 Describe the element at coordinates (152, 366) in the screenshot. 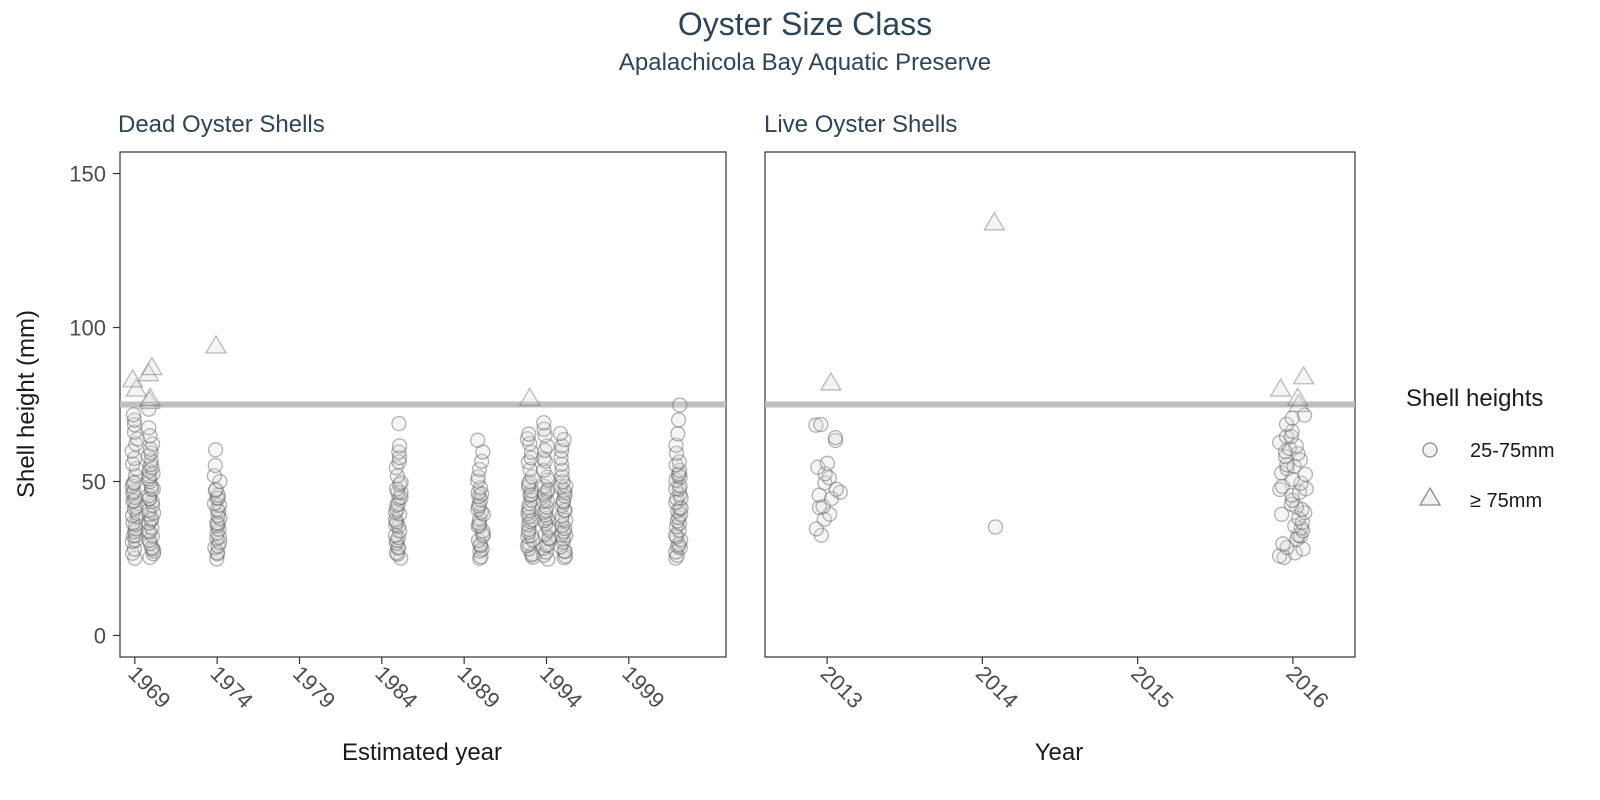

I see `data-point-triangle` at that location.